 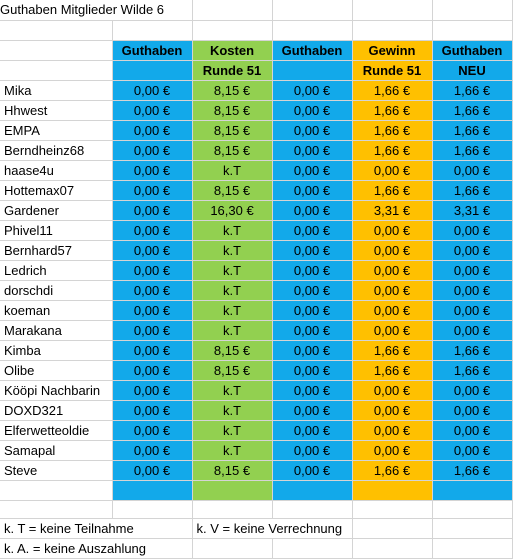 I want to click on member-name-cell: Kimba, so click(x=56, y=350).